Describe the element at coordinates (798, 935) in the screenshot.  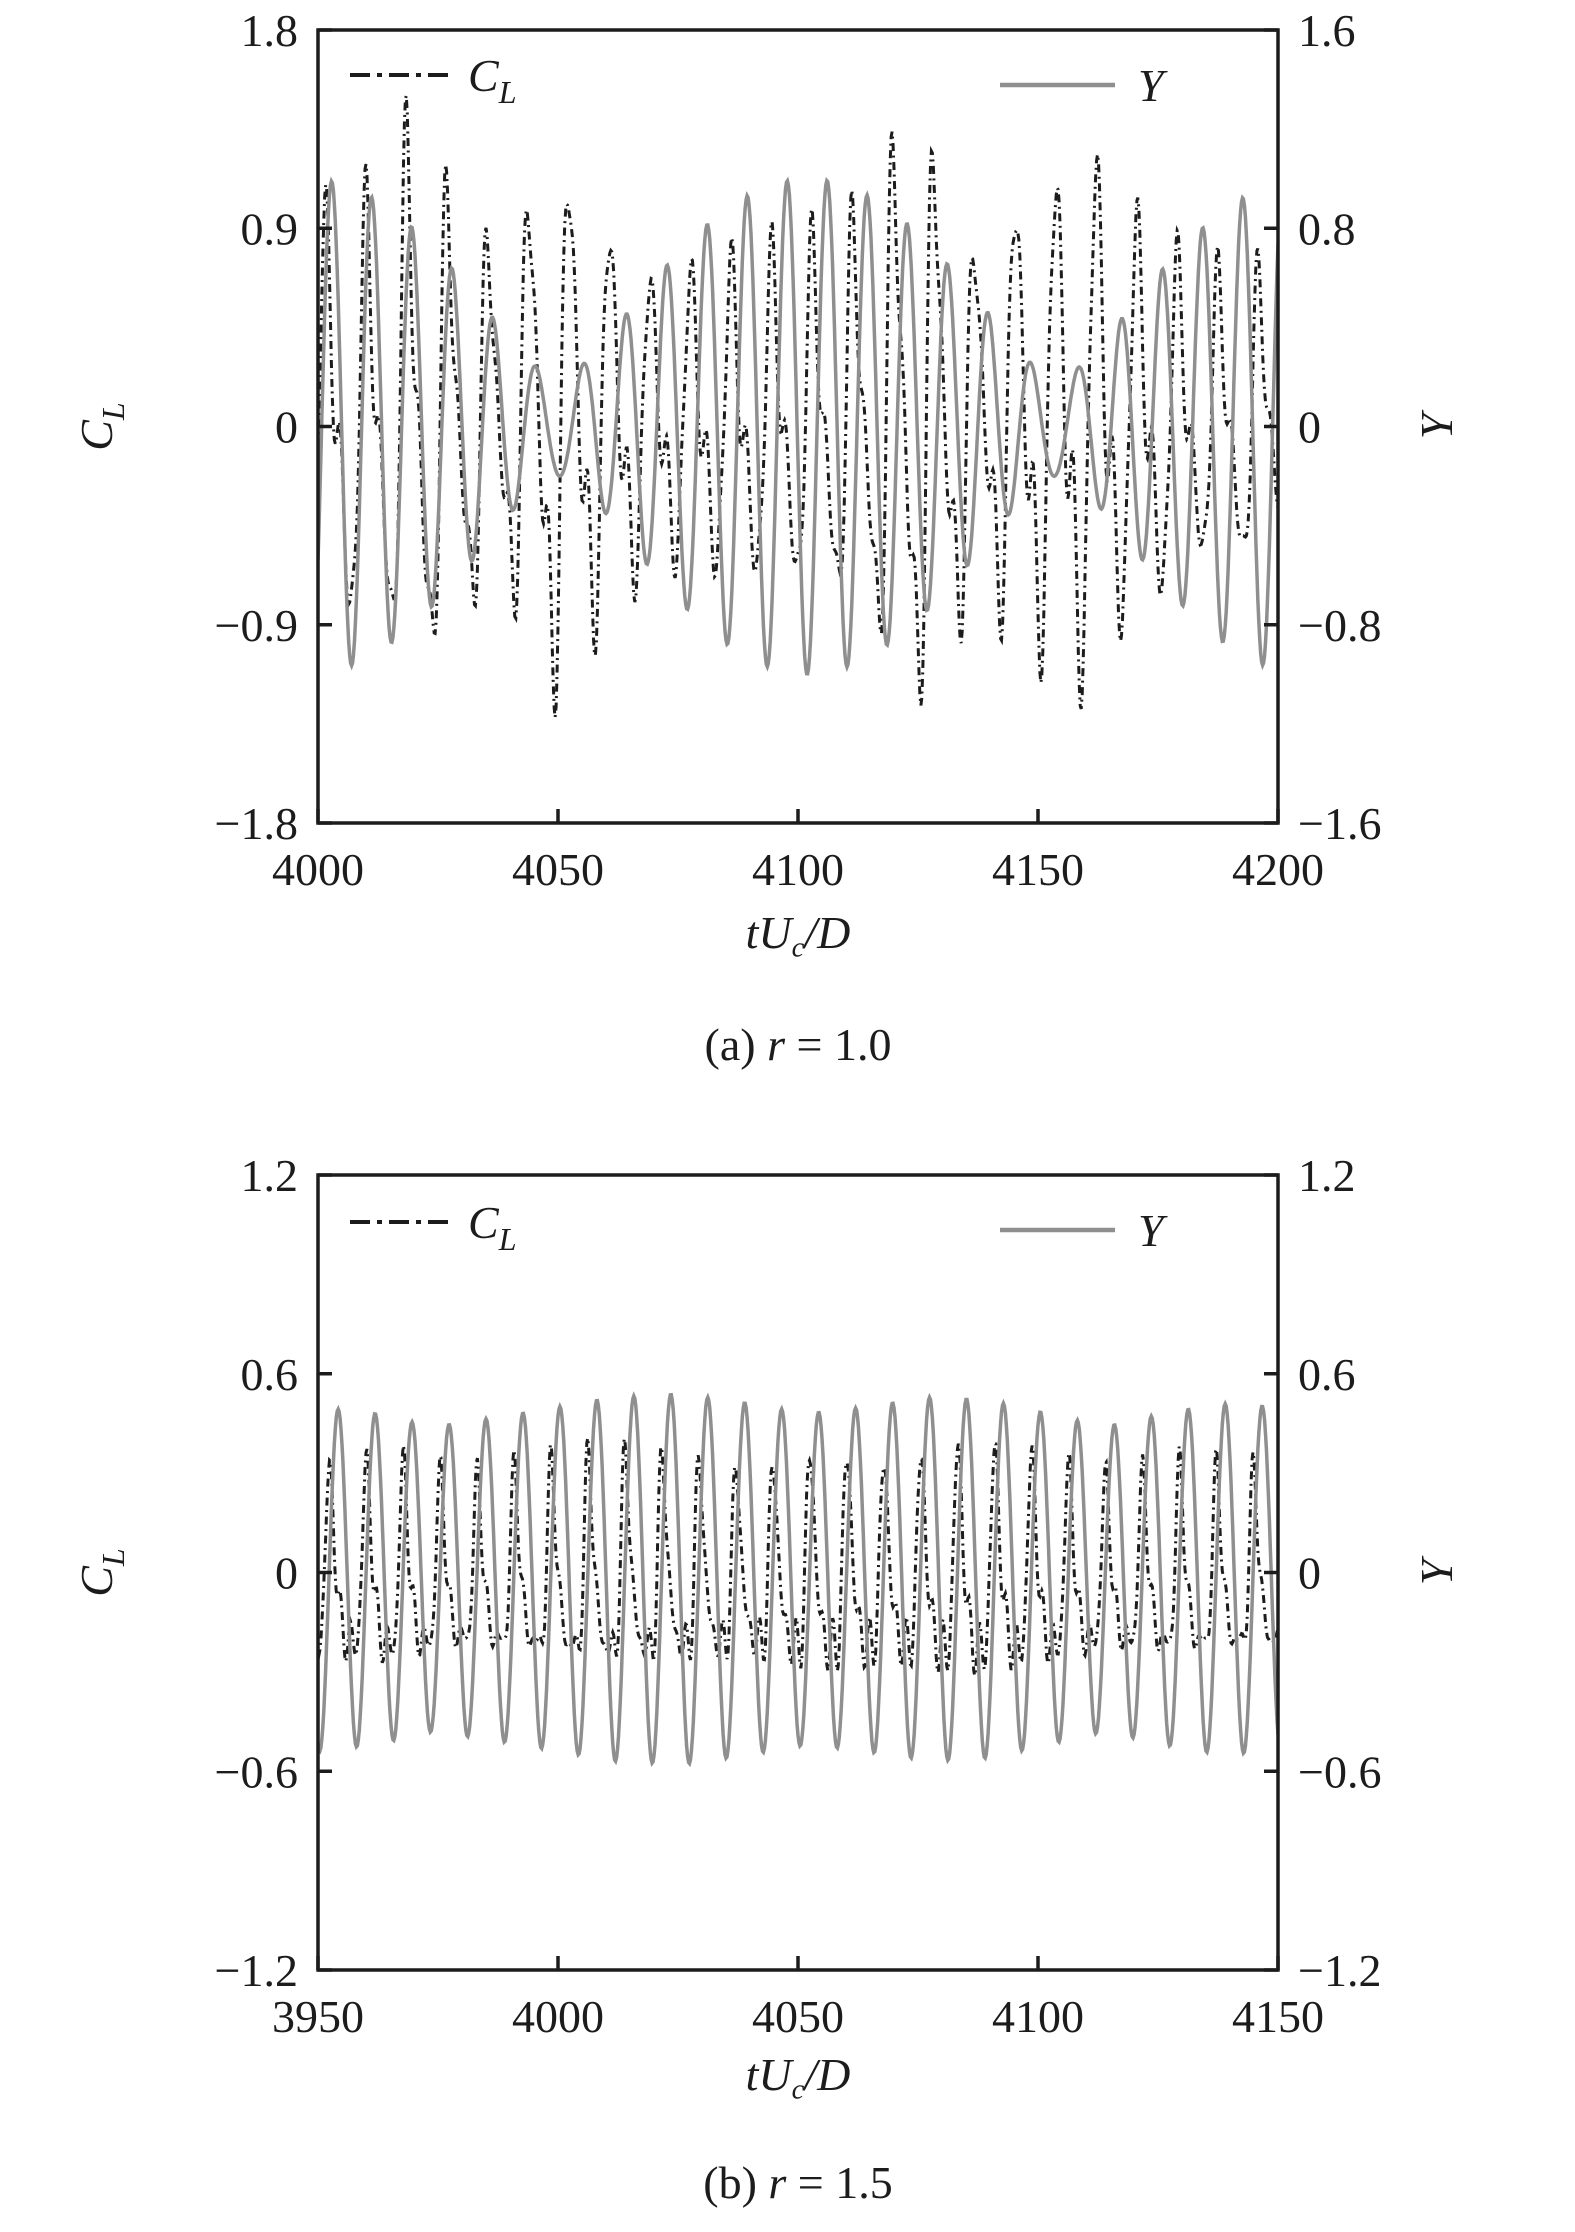
I see `x-axis-title-a: tUc/D` at that location.